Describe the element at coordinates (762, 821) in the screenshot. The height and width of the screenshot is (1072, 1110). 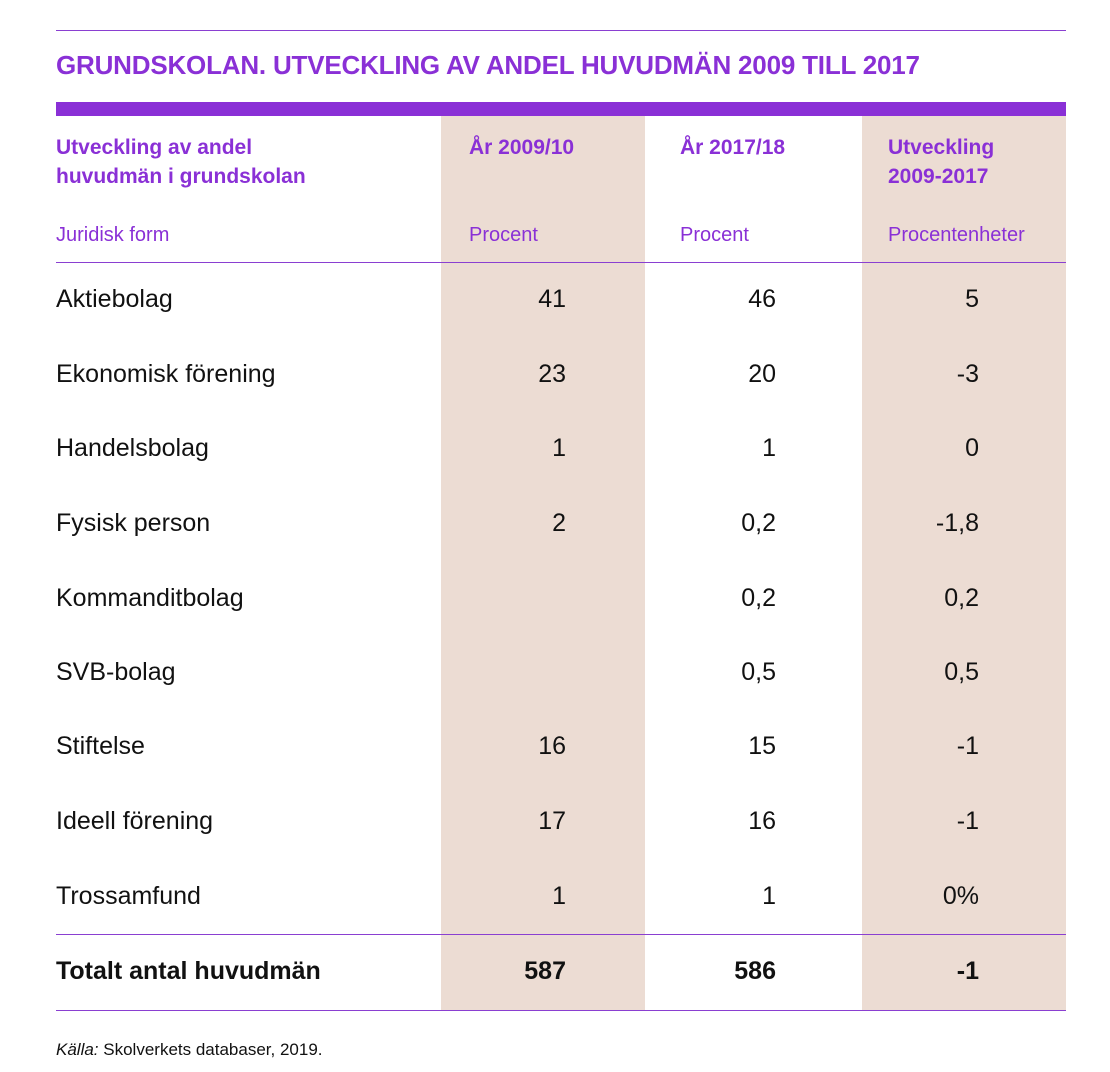
I see `value-2017: 16` at that location.